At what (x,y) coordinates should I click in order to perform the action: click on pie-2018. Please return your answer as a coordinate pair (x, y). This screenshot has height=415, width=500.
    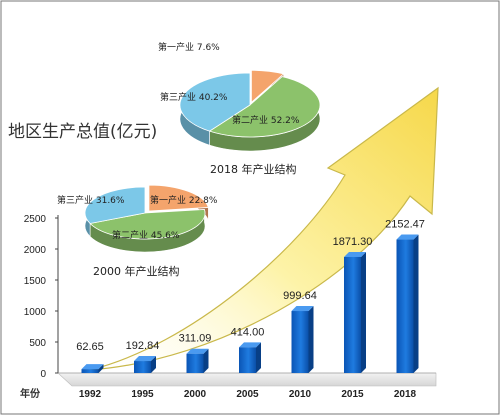
    Looking at the image, I should click on (250, 110).